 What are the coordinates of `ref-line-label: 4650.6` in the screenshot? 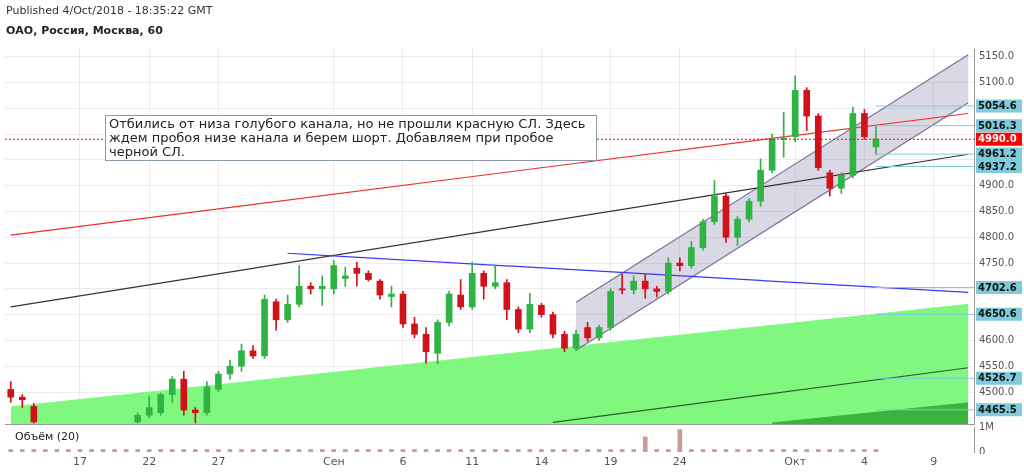 It's located at (997, 314).